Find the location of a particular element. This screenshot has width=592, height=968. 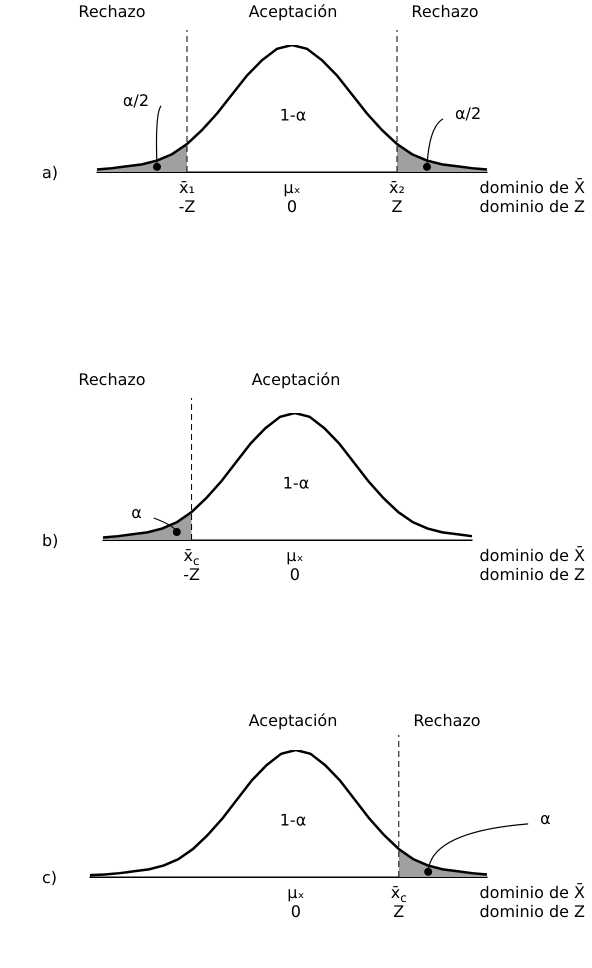

text: b) is located at coordinates (50, 540).